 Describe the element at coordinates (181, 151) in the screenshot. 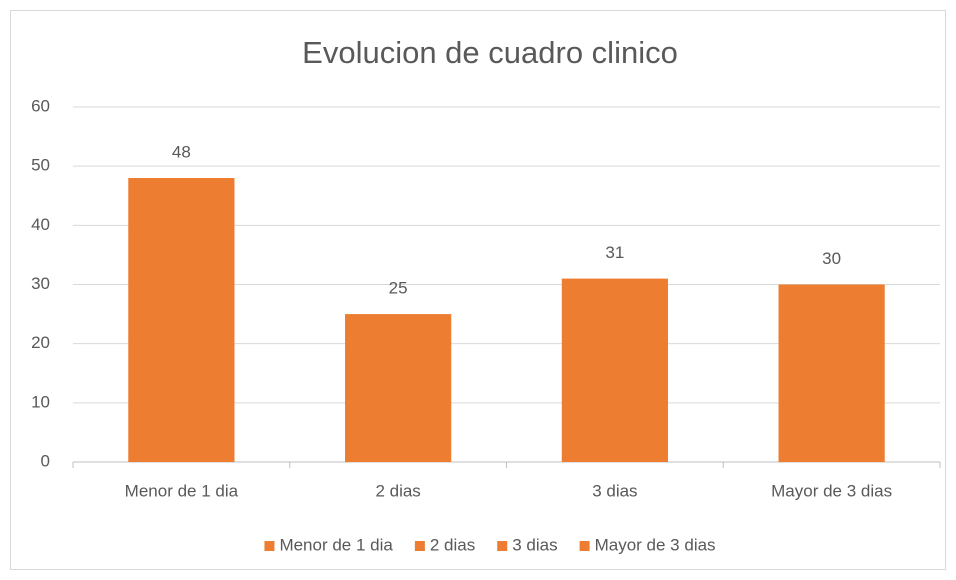

I see `data-label: 48` at that location.